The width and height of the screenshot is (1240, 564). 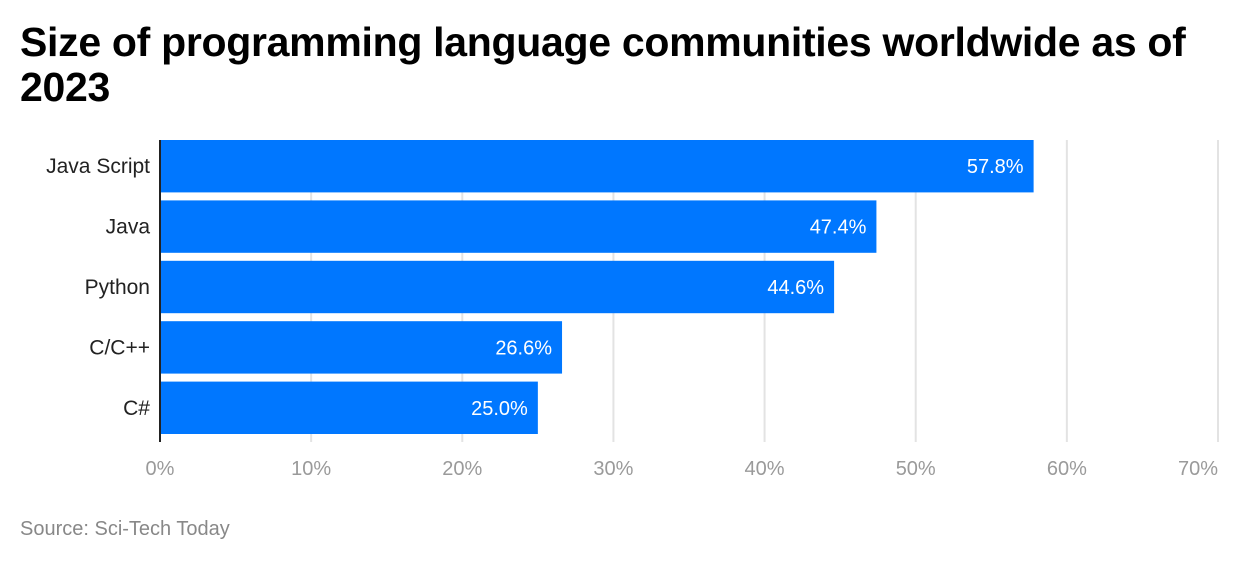 What do you see at coordinates (125, 529) in the screenshot?
I see `source-note: Source: Sci-Tech Today` at bounding box center [125, 529].